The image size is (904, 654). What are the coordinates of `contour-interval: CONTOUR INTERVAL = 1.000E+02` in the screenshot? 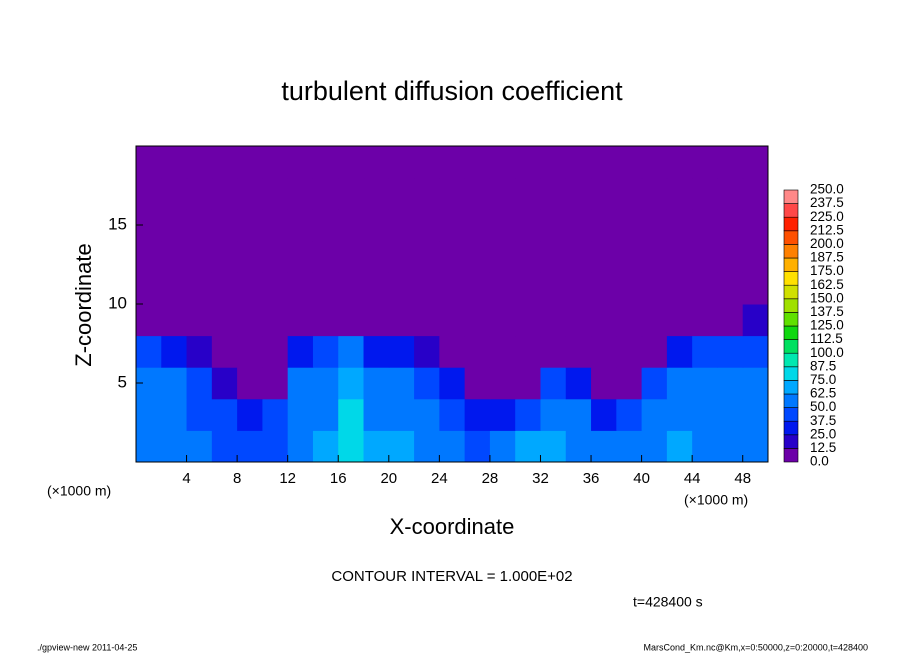 It's located at (451, 576).